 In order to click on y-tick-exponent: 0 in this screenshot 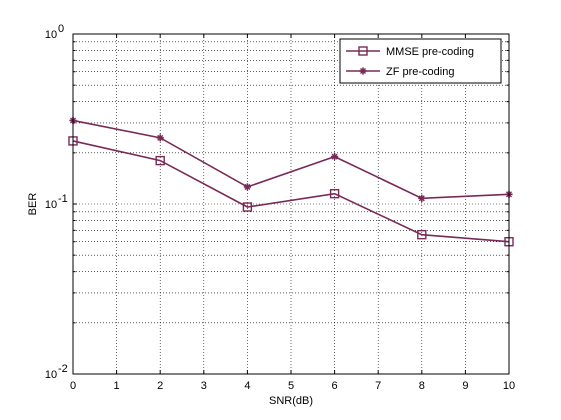, I will do `click(61, 29)`.